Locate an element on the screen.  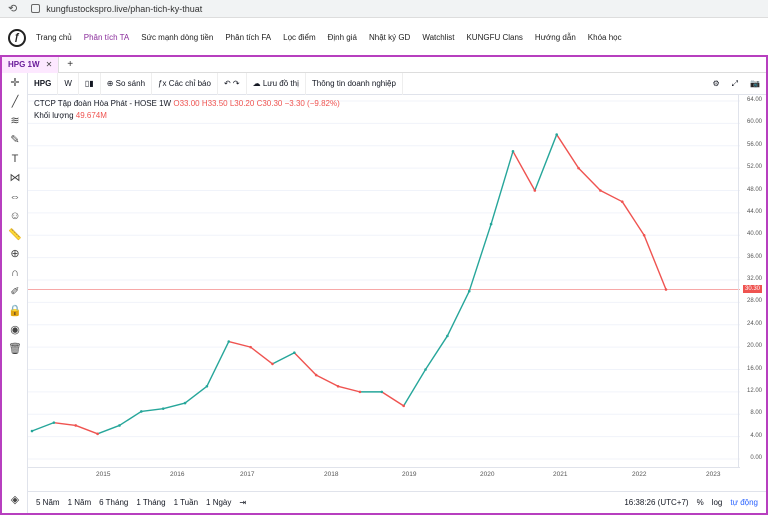
save-chart-button: ☁ Lưu đồ thị is located at coordinates (276, 83).